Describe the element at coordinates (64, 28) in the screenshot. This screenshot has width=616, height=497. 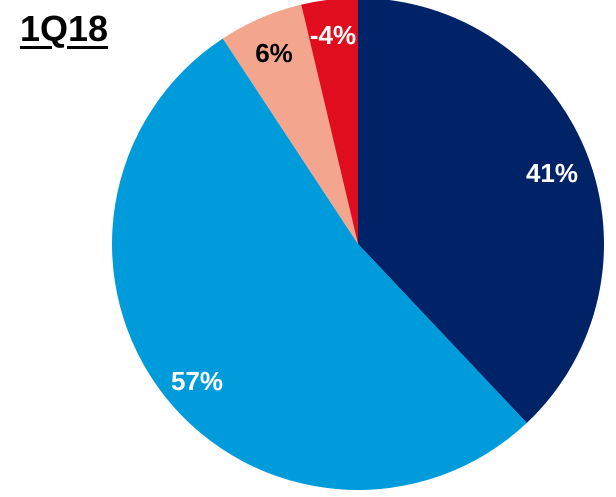
I see `chart-title: 1Q18` at that location.